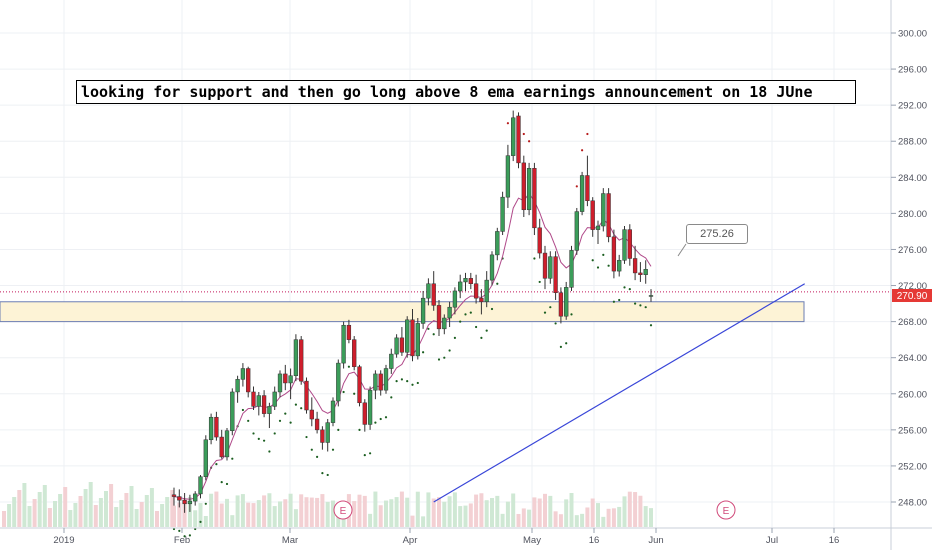 The height and width of the screenshot is (550, 932). What do you see at coordinates (912, 250) in the screenshot?
I see `y-tick-label: 276.00` at bounding box center [912, 250].